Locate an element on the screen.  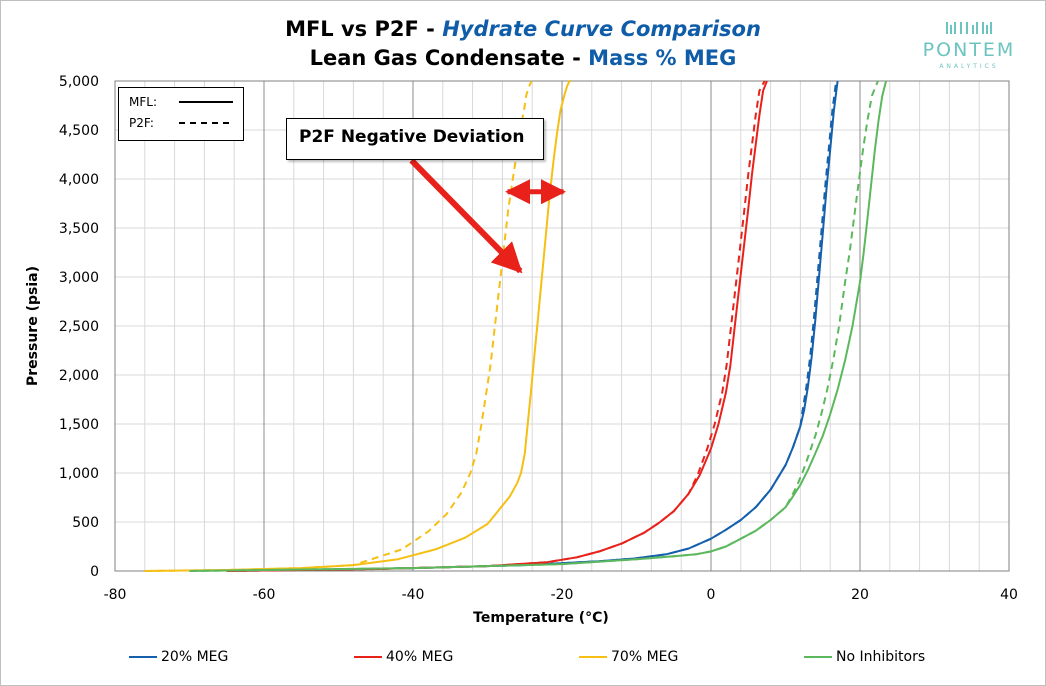
line-style-legend: MFL: P2F: is located at coordinates (181, 114).